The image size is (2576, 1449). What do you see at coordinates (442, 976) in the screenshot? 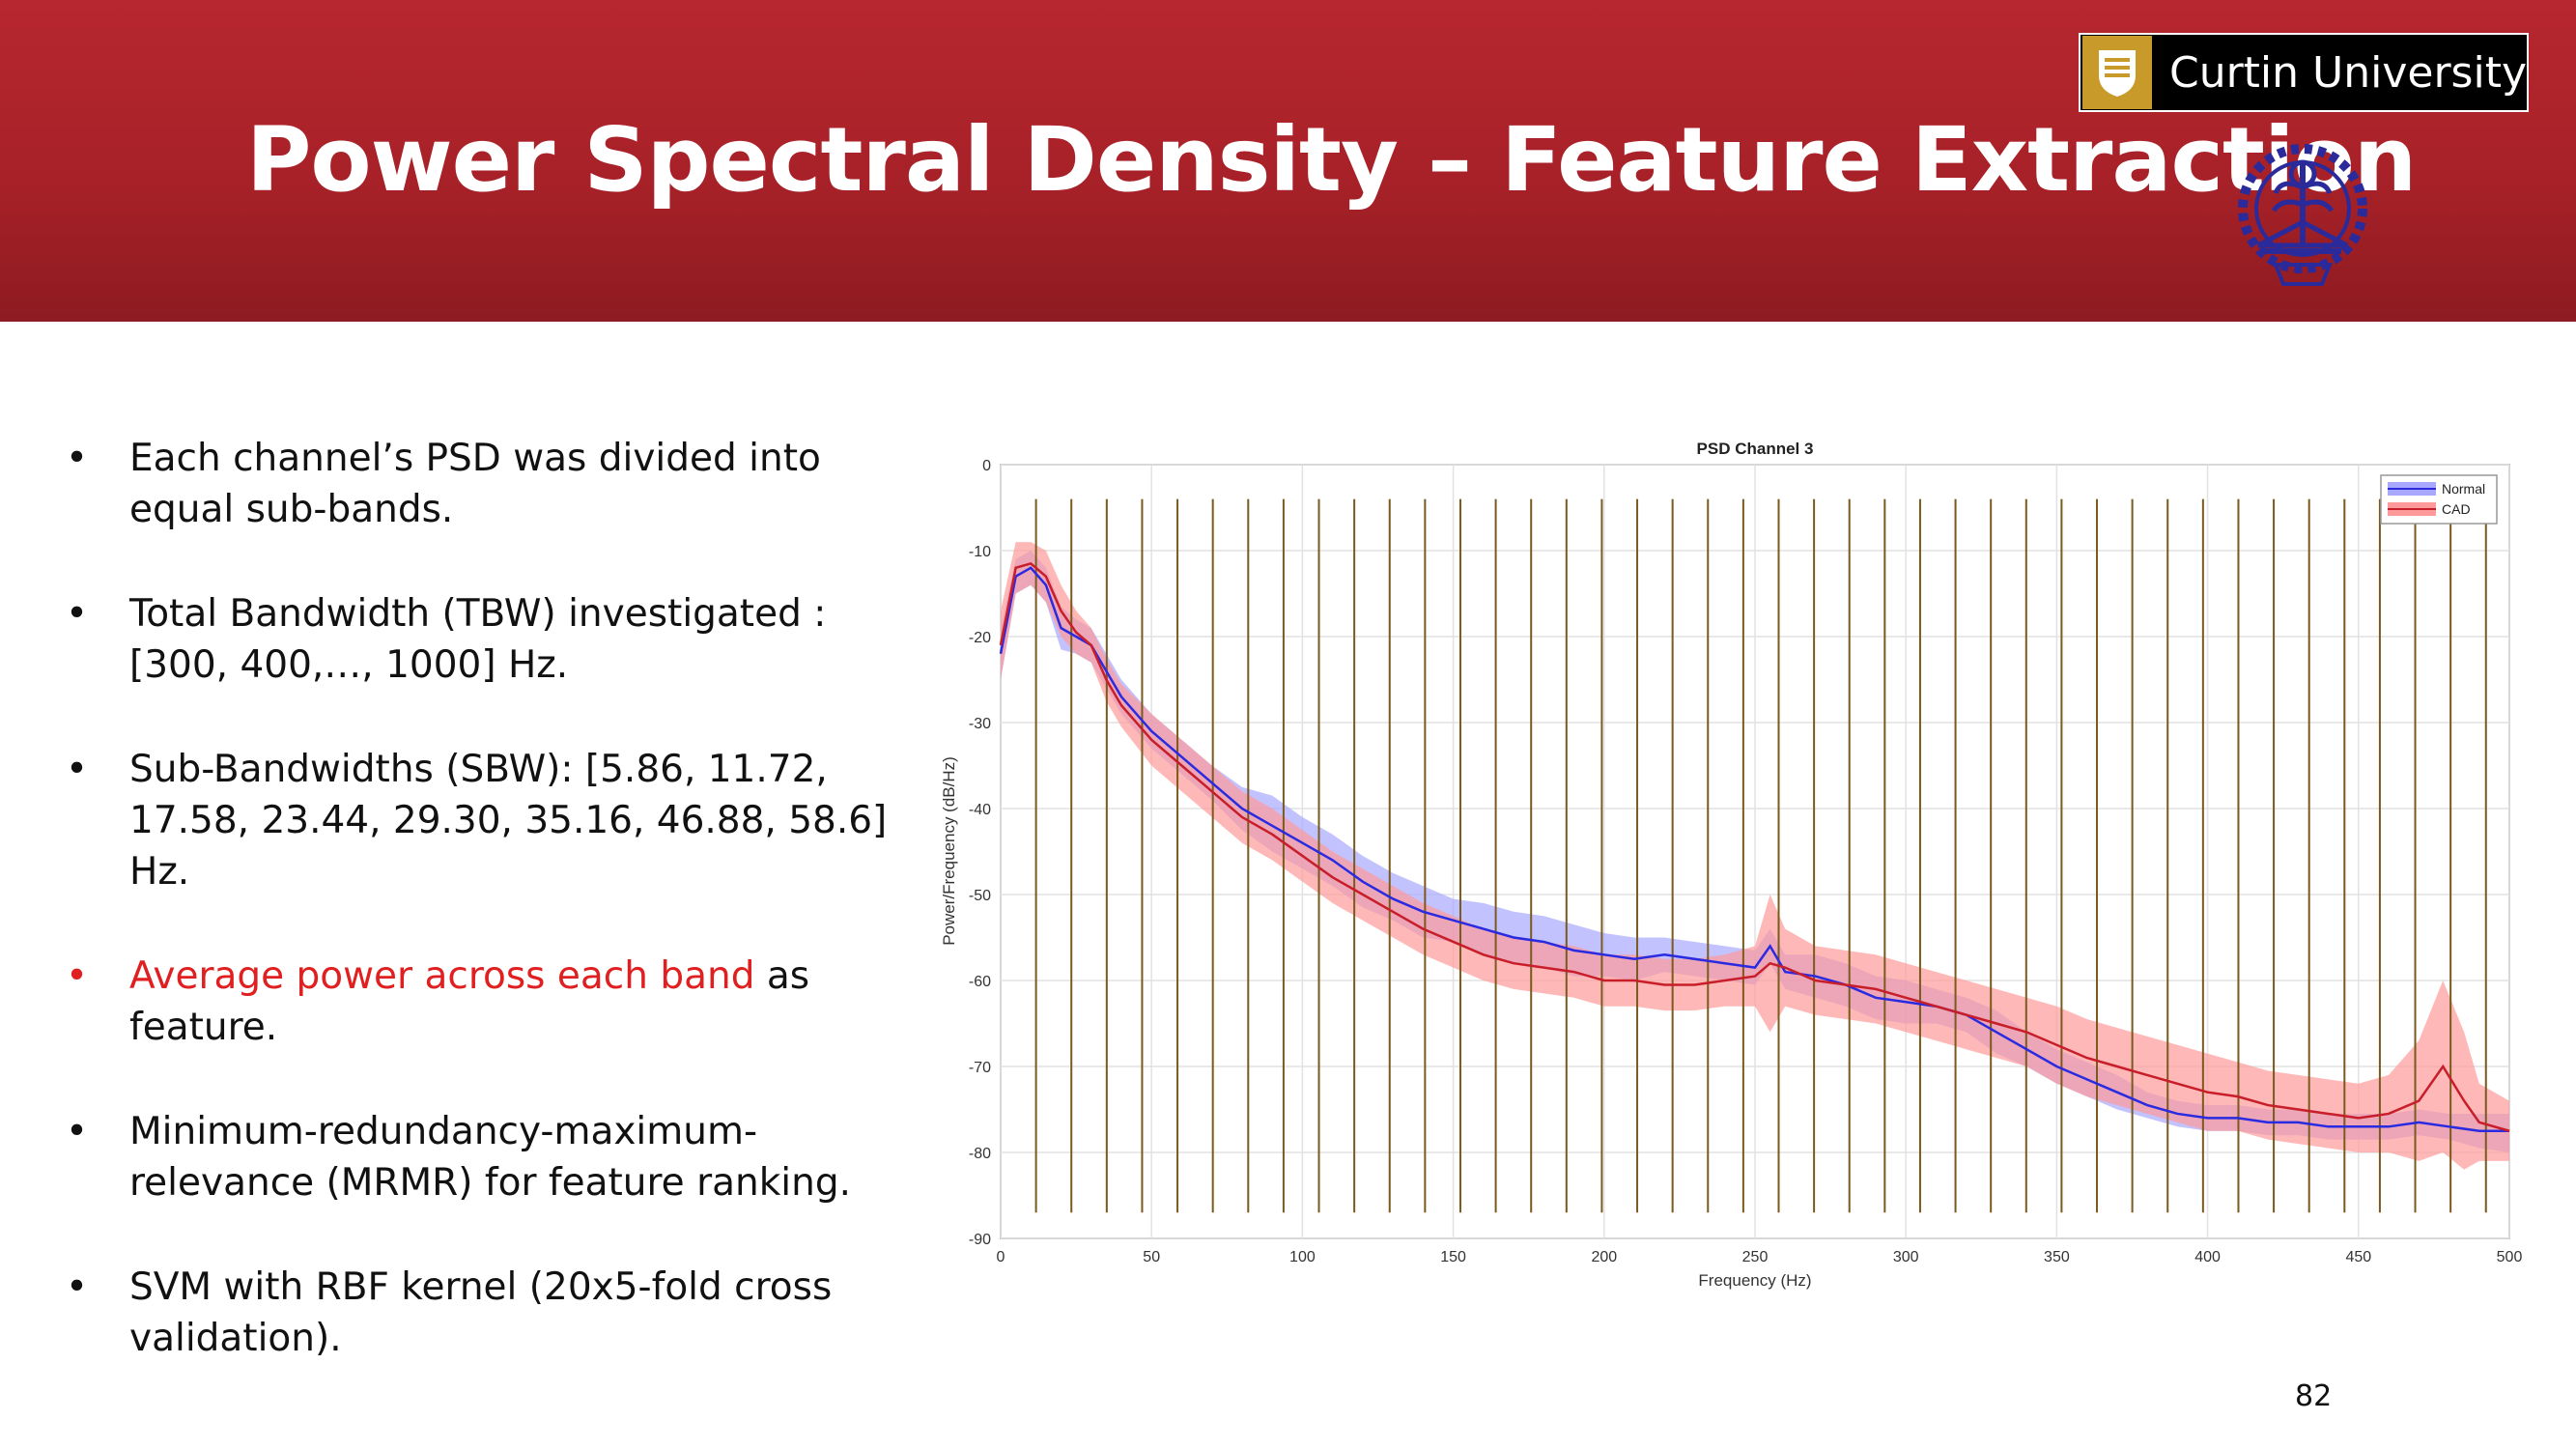
I see `bullet-highlight-text: Average power across each band` at bounding box center [442, 976].